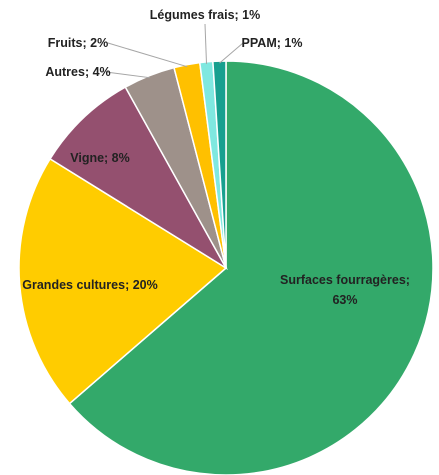 This screenshot has width=439, height=475. What do you see at coordinates (78, 43) in the screenshot?
I see `data-label: Fruits; 2%` at bounding box center [78, 43].